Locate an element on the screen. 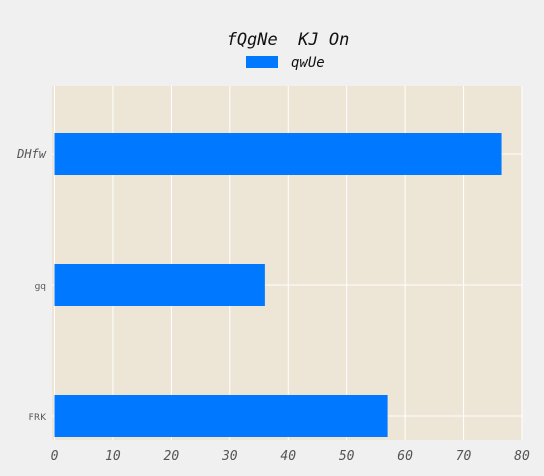 Image resolution: width=544 pixels, height=476 pixels. bar-gq is located at coordinates (159, 285).